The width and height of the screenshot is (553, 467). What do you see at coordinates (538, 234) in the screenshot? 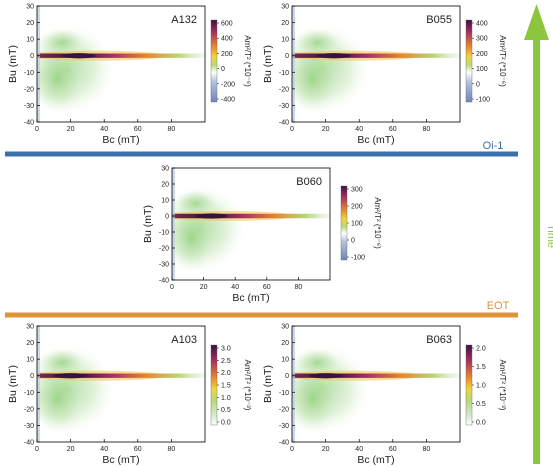
I see `time-arrow: Time` at bounding box center [538, 234].